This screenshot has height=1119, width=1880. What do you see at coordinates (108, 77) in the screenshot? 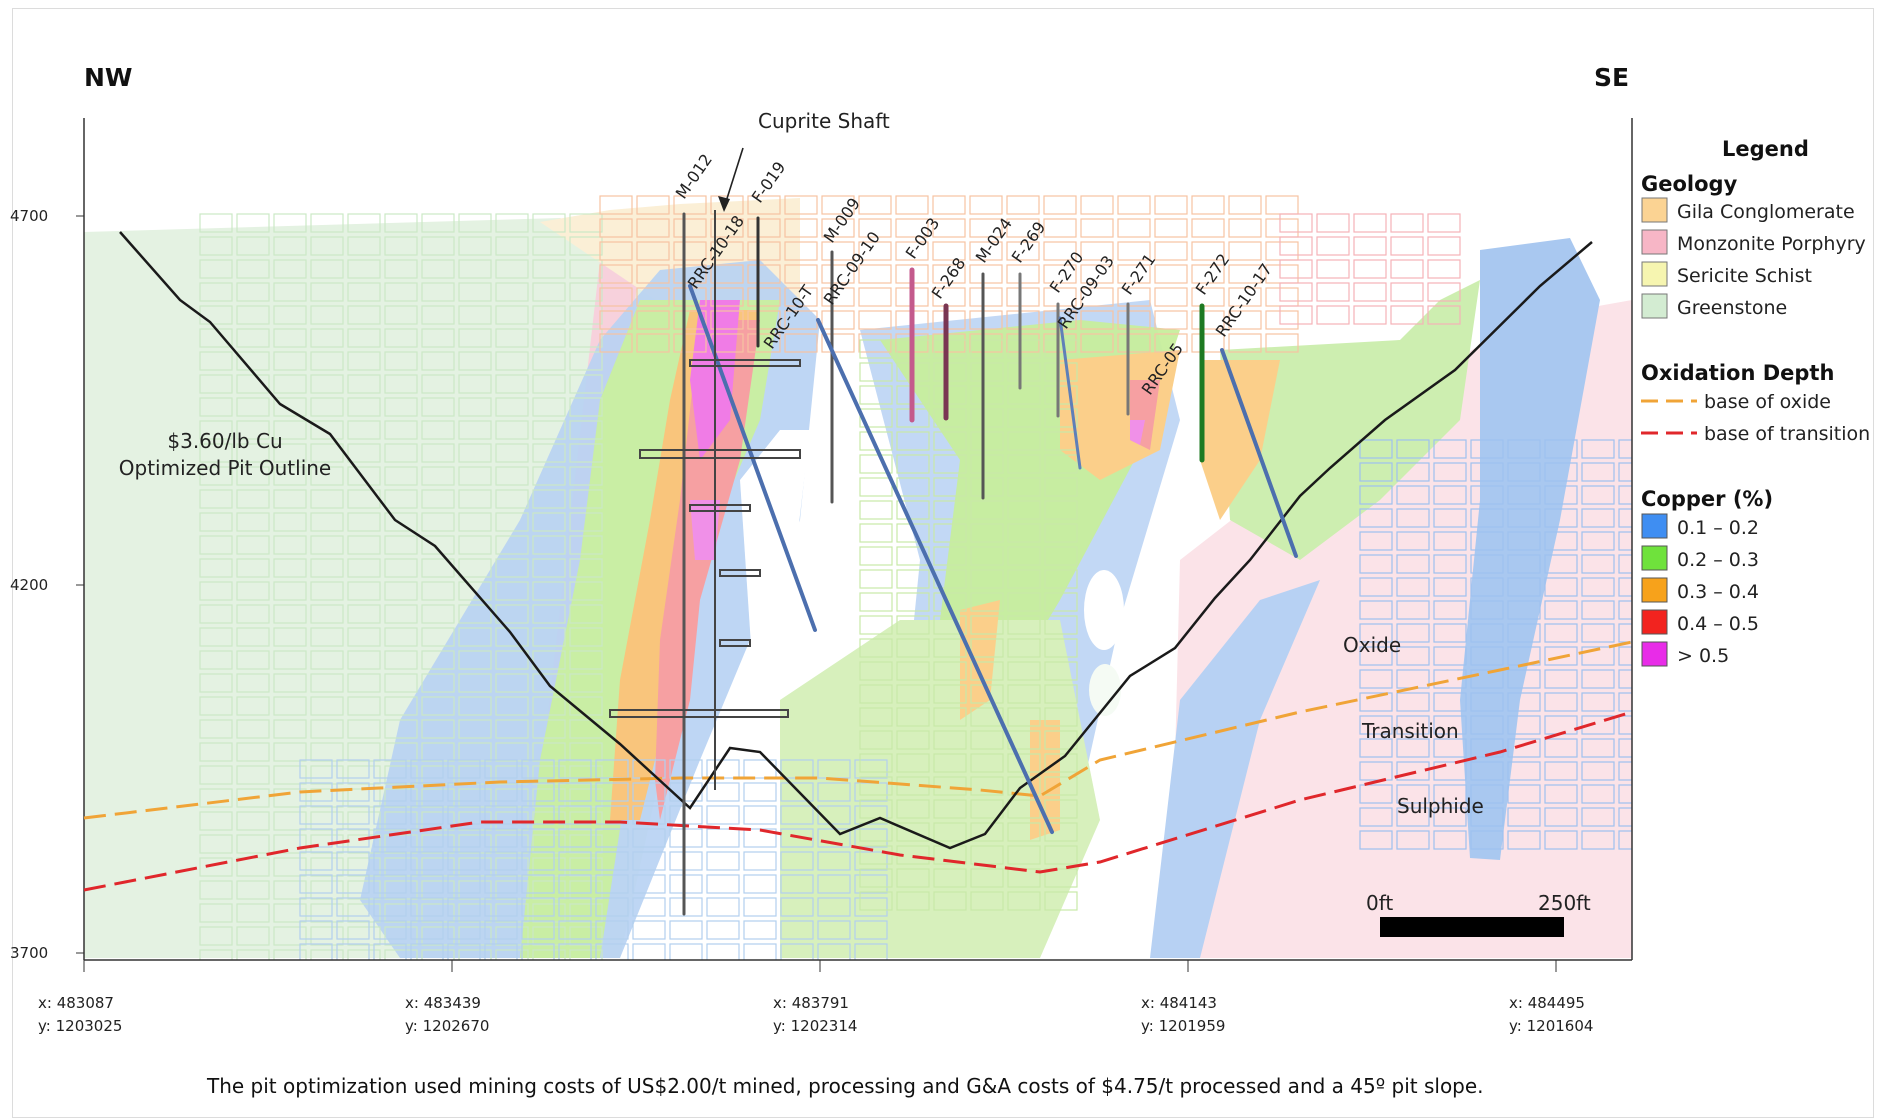
I see `direction-nw: NW` at bounding box center [108, 77].